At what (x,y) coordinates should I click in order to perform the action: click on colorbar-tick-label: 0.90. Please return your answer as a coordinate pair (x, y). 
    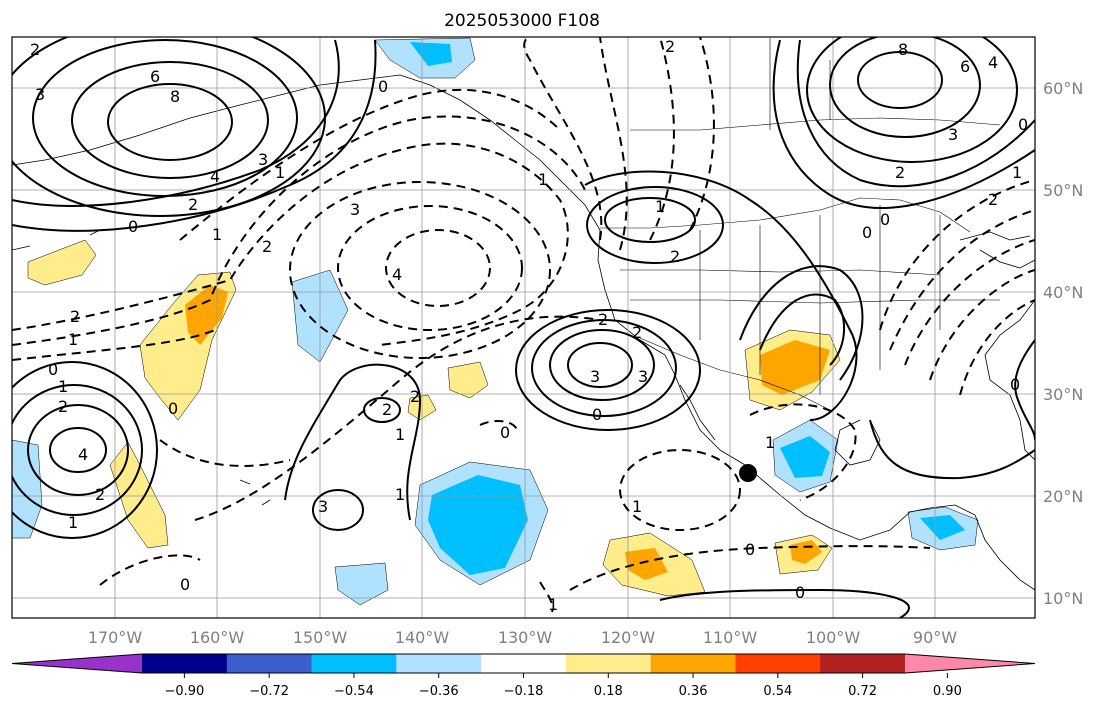
    Looking at the image, I should click on (947, 691).